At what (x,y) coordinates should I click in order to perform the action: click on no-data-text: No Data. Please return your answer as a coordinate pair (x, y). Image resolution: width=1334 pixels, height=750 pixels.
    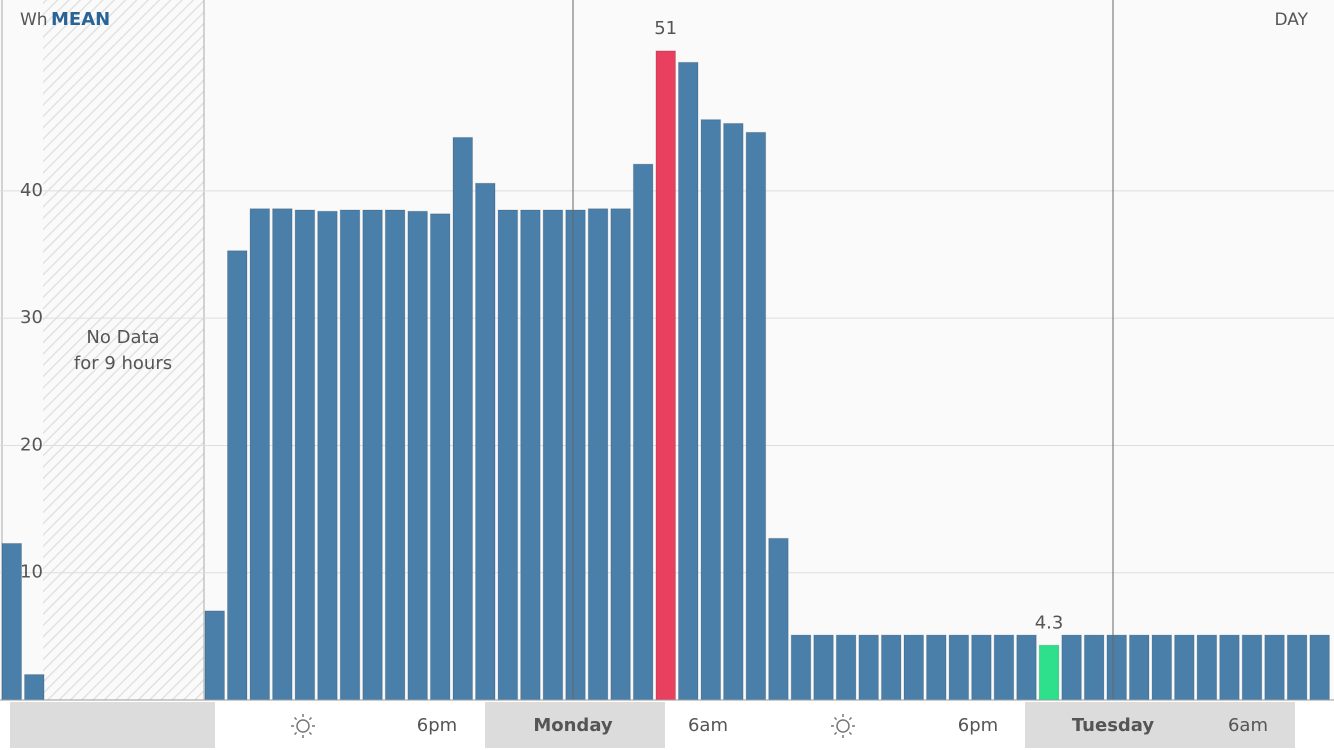
    Looking at the image, I should click on (122, 337).